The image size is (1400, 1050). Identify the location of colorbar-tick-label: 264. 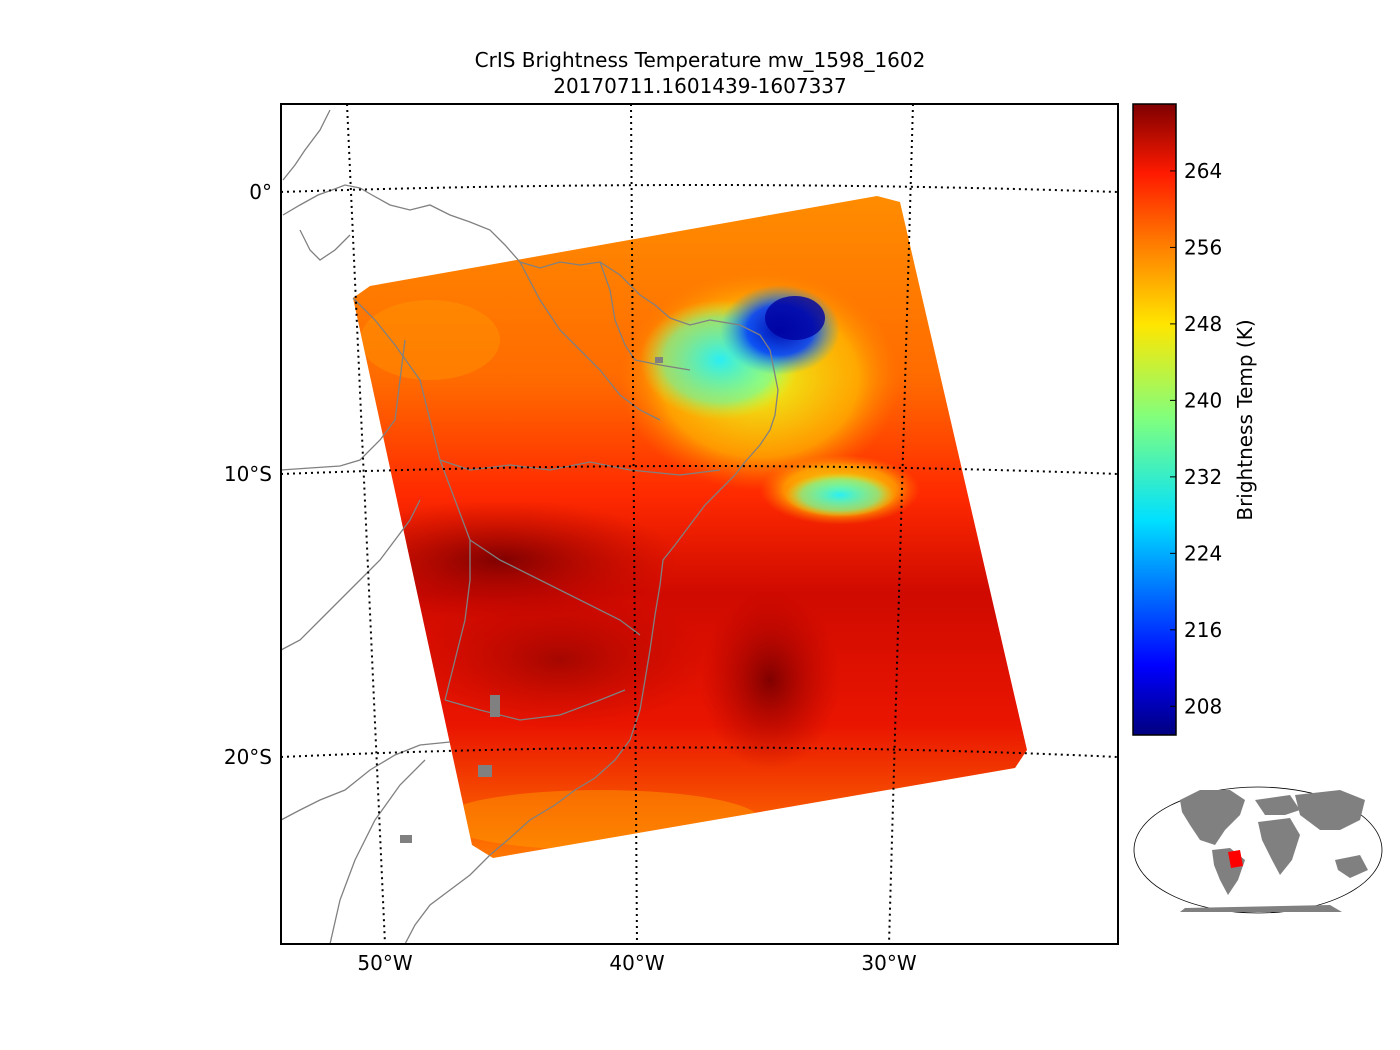
(1203, 171).